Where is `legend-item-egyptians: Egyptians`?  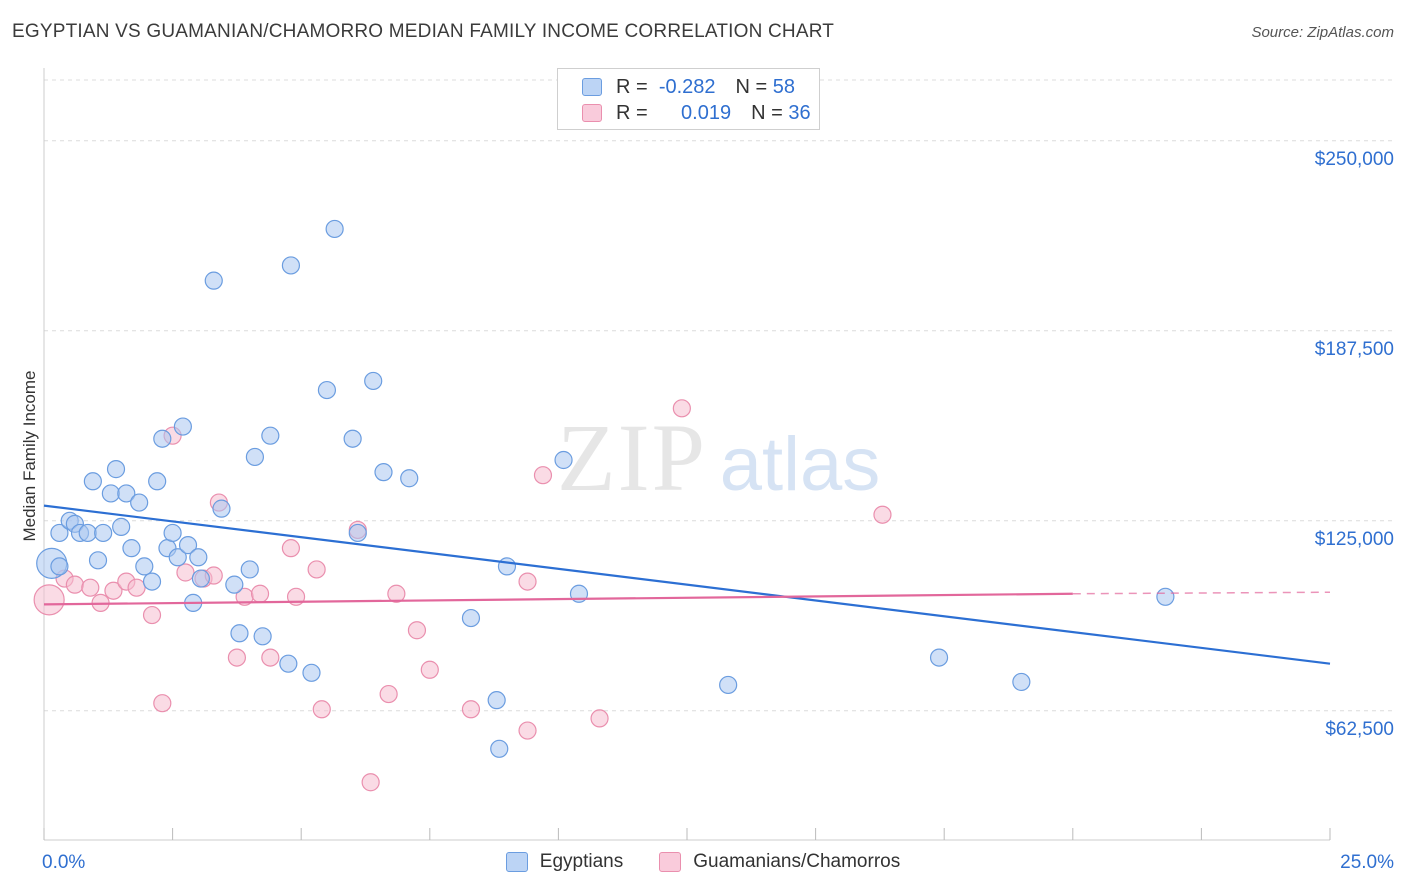 legend-item-egyptians: Egyptians is located at coordinates (564, 862).